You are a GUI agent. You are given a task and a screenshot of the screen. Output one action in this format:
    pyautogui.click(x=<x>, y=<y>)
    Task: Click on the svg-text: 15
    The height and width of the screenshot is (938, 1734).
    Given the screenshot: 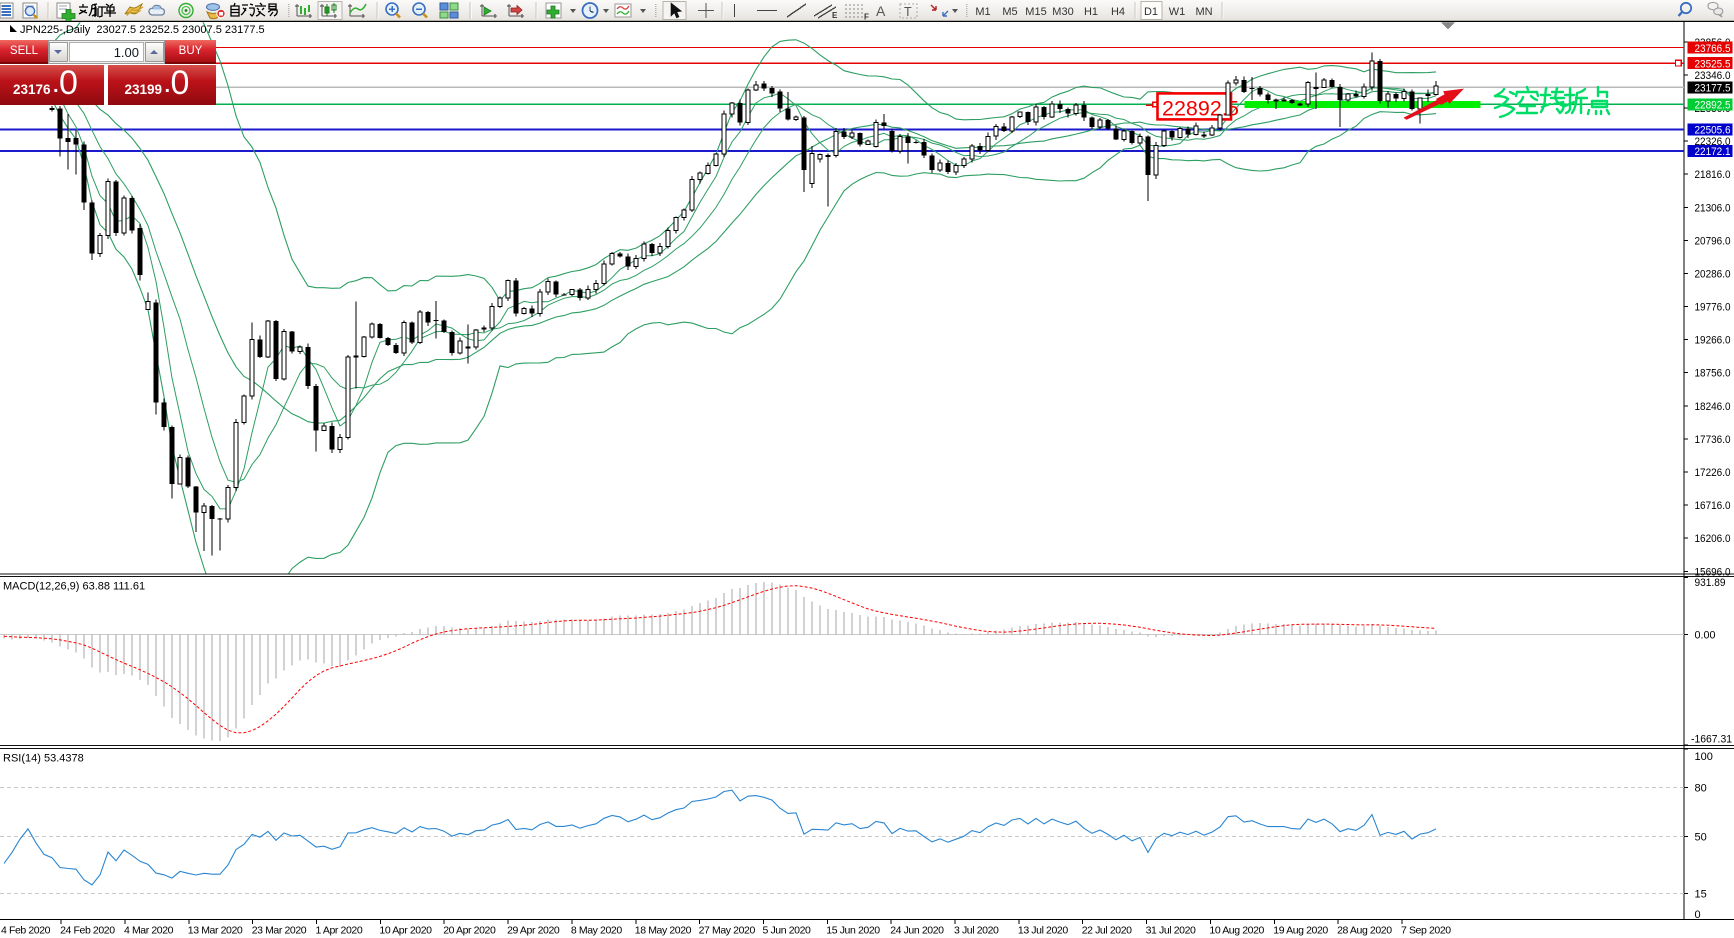 What is the action you would take?
    pyautogui.click(x=1701, y=895)
    